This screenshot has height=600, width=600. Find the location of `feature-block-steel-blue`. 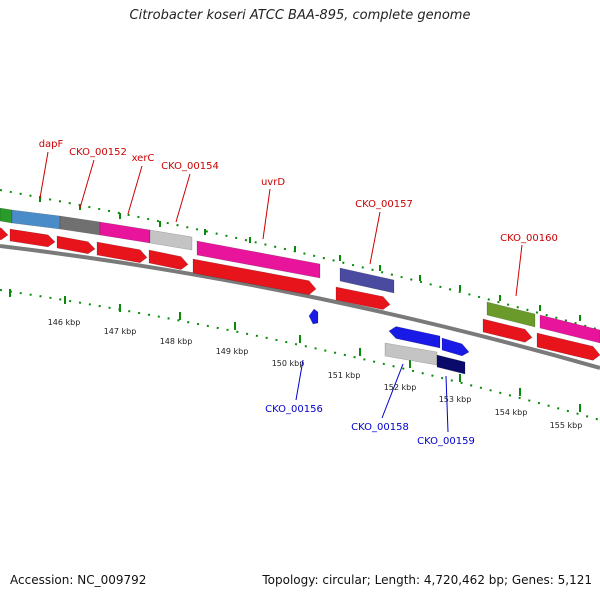

feature-block-steel-blue is located at coordinates (36, 219).